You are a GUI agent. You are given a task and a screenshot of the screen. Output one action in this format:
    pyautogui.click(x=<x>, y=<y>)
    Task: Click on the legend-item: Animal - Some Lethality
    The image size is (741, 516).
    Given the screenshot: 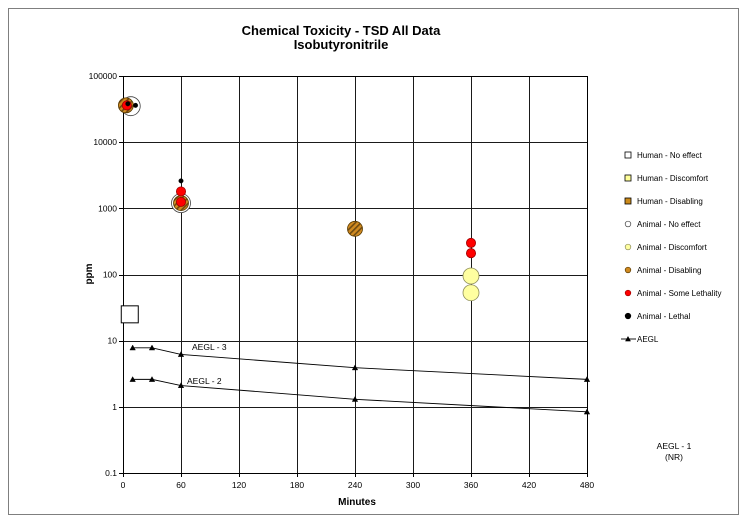 What is the action you would take?
    pyautogui.click(x=672, y=293)
    